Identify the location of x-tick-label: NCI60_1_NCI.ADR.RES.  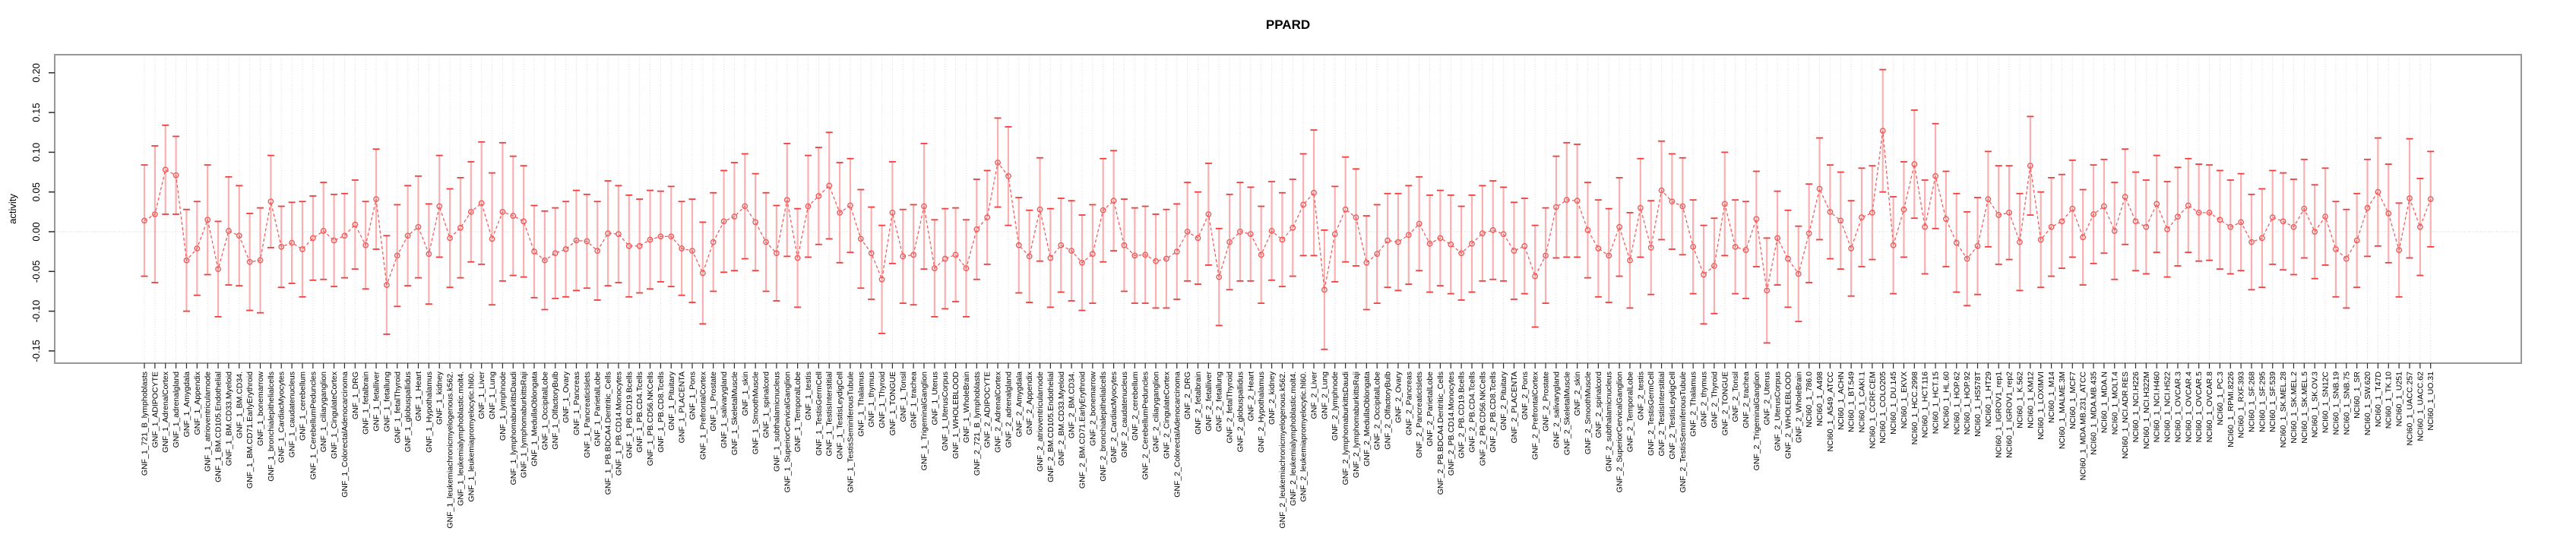
(2125, 415).